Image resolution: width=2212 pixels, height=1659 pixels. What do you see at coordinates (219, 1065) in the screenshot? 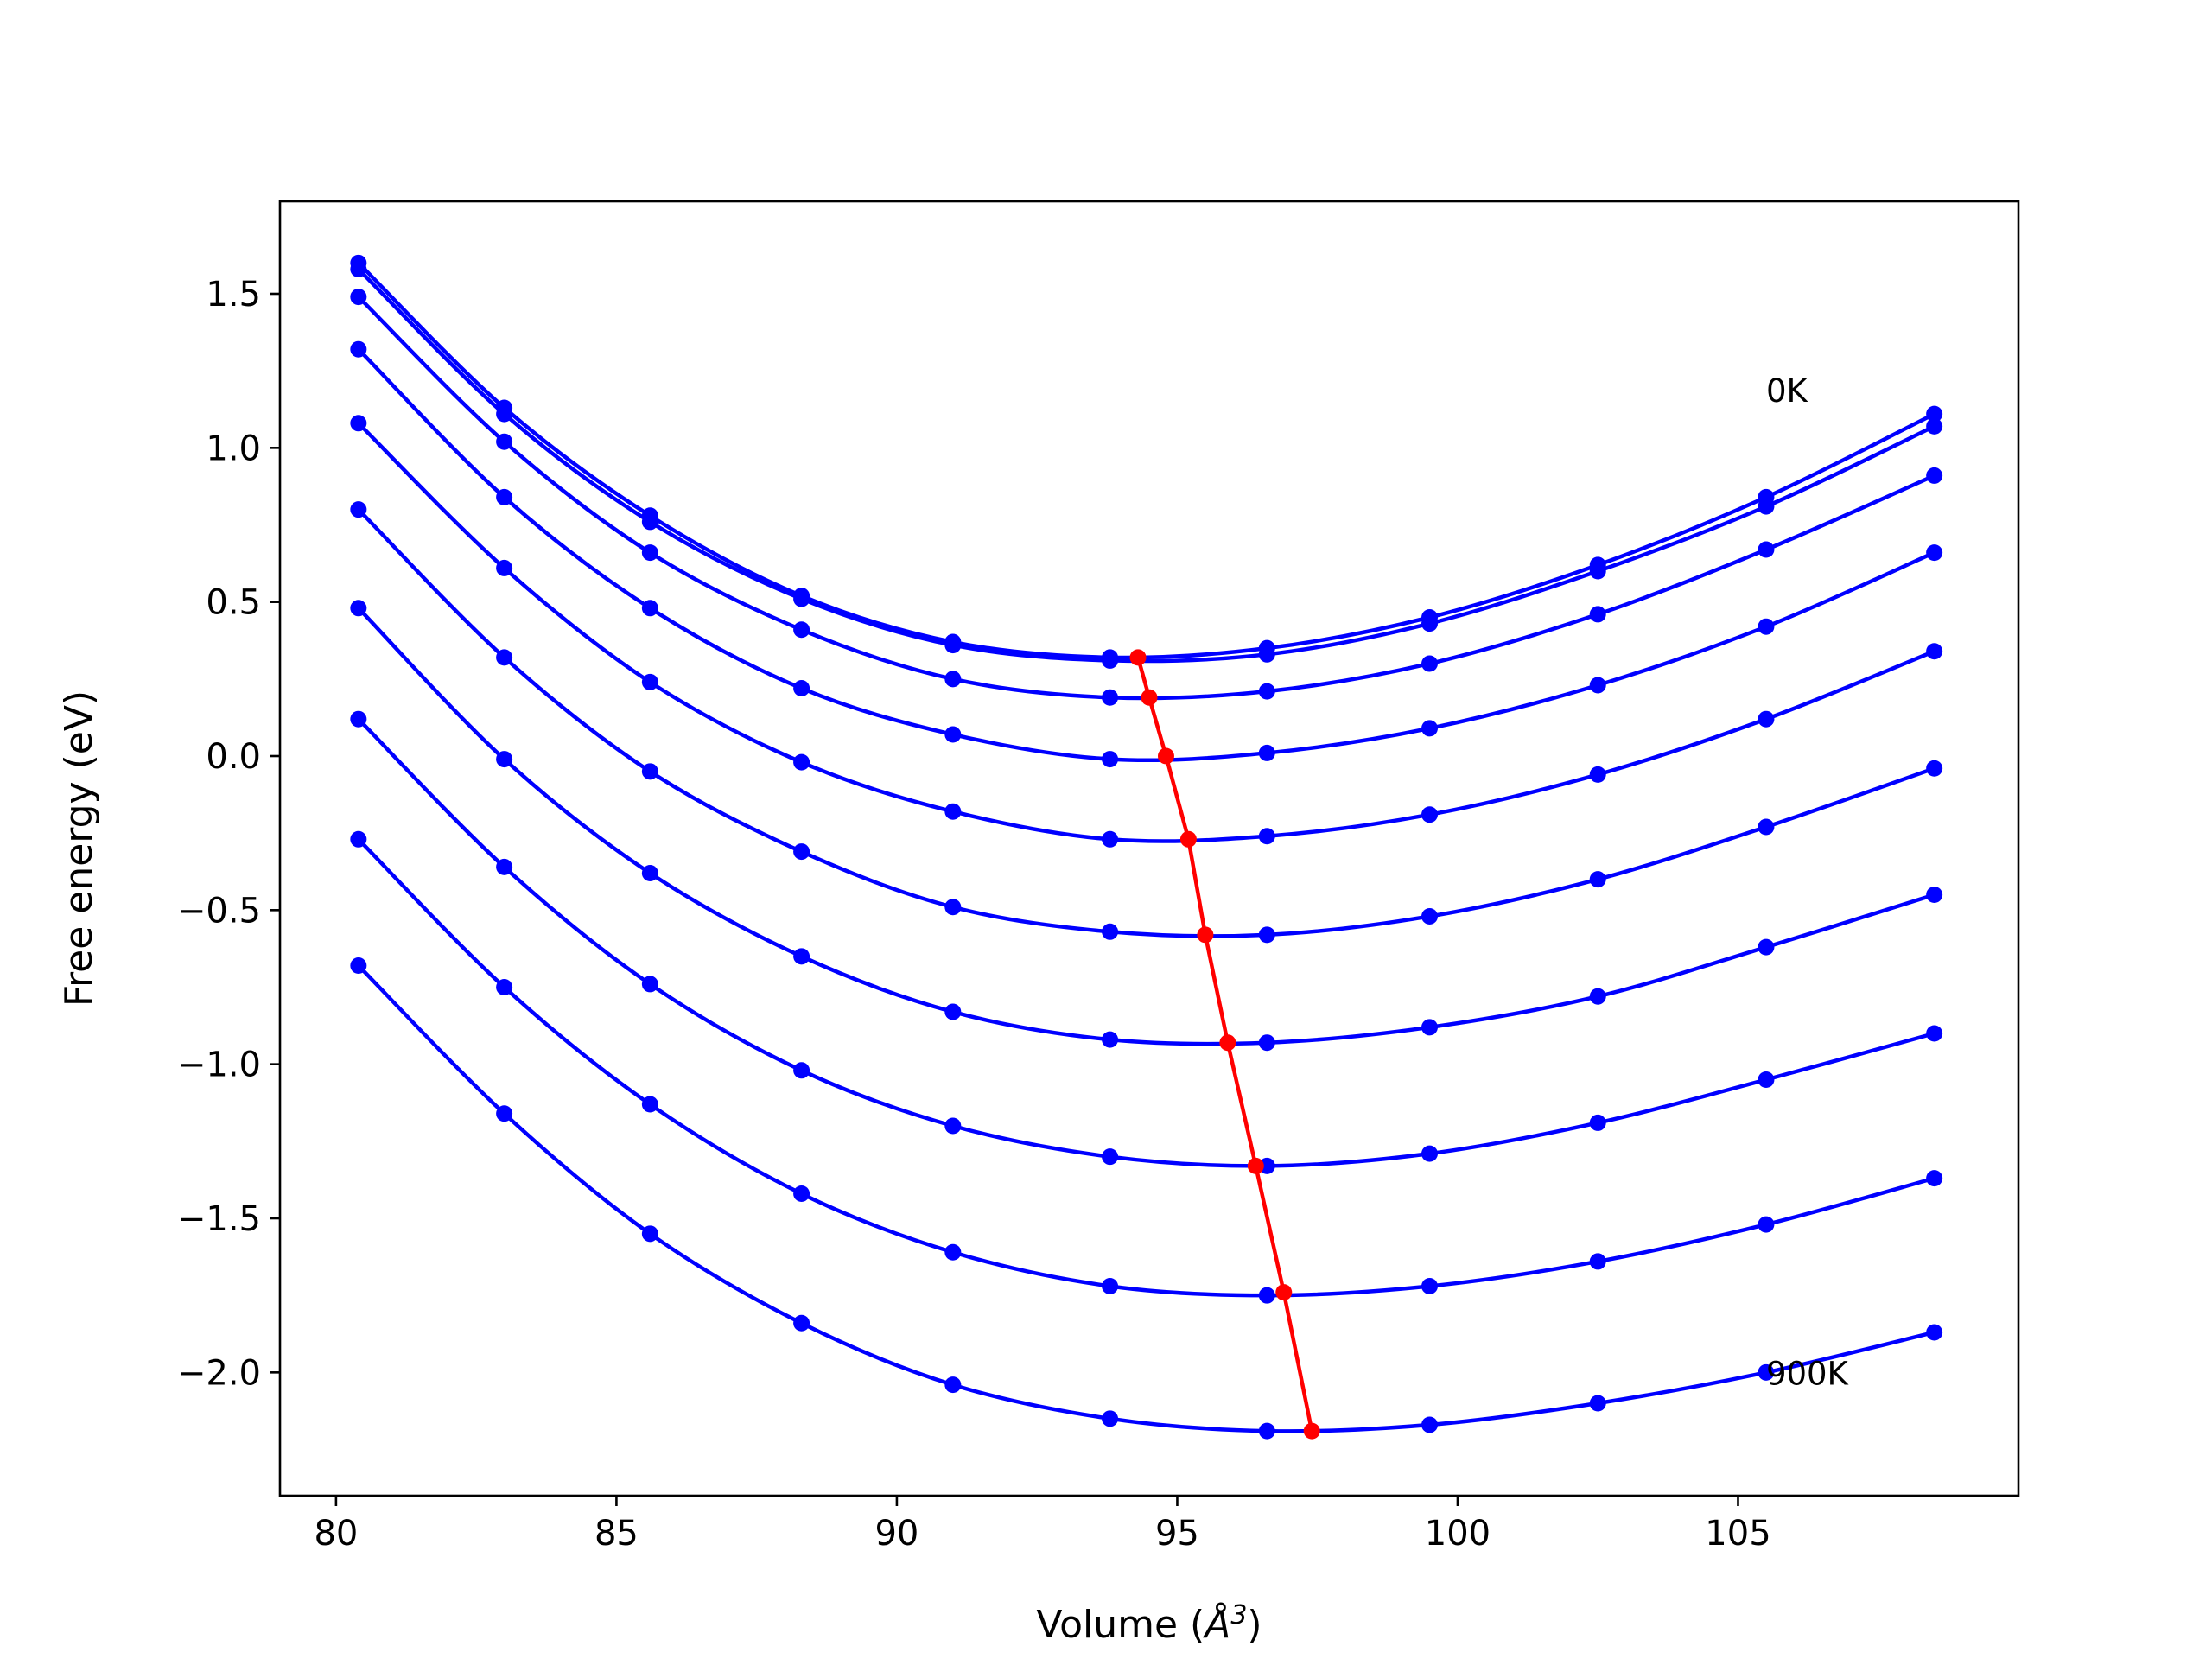
I see `y-tick-label: −1.0` at bounding box center [219, 1065].